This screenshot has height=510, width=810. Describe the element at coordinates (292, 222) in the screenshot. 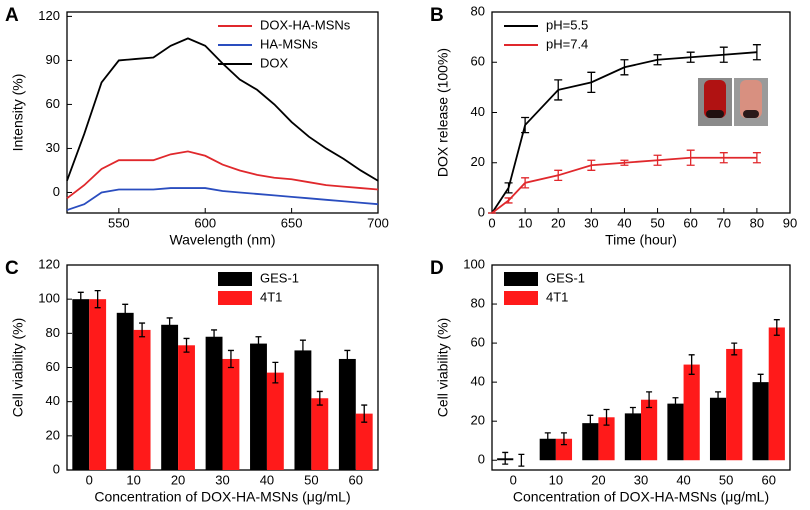

I see `x-tick-label: 650` at that location.